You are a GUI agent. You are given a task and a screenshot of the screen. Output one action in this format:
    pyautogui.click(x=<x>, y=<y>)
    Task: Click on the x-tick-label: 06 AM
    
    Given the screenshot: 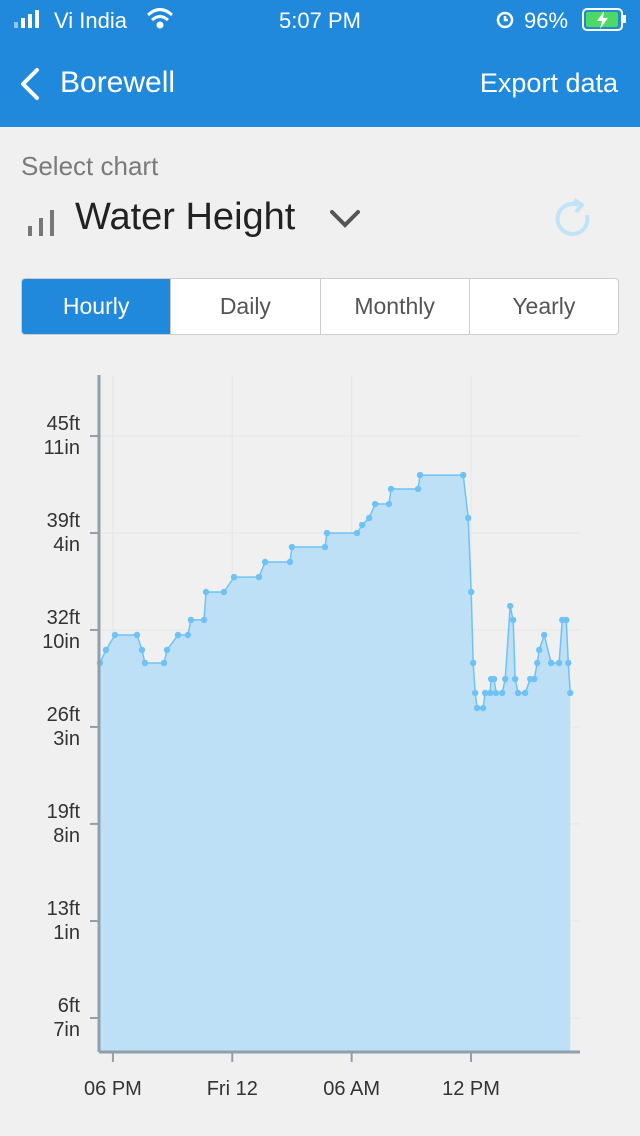 What is the action you would take?
    pyautogui.click(x=351, y=1089)
    